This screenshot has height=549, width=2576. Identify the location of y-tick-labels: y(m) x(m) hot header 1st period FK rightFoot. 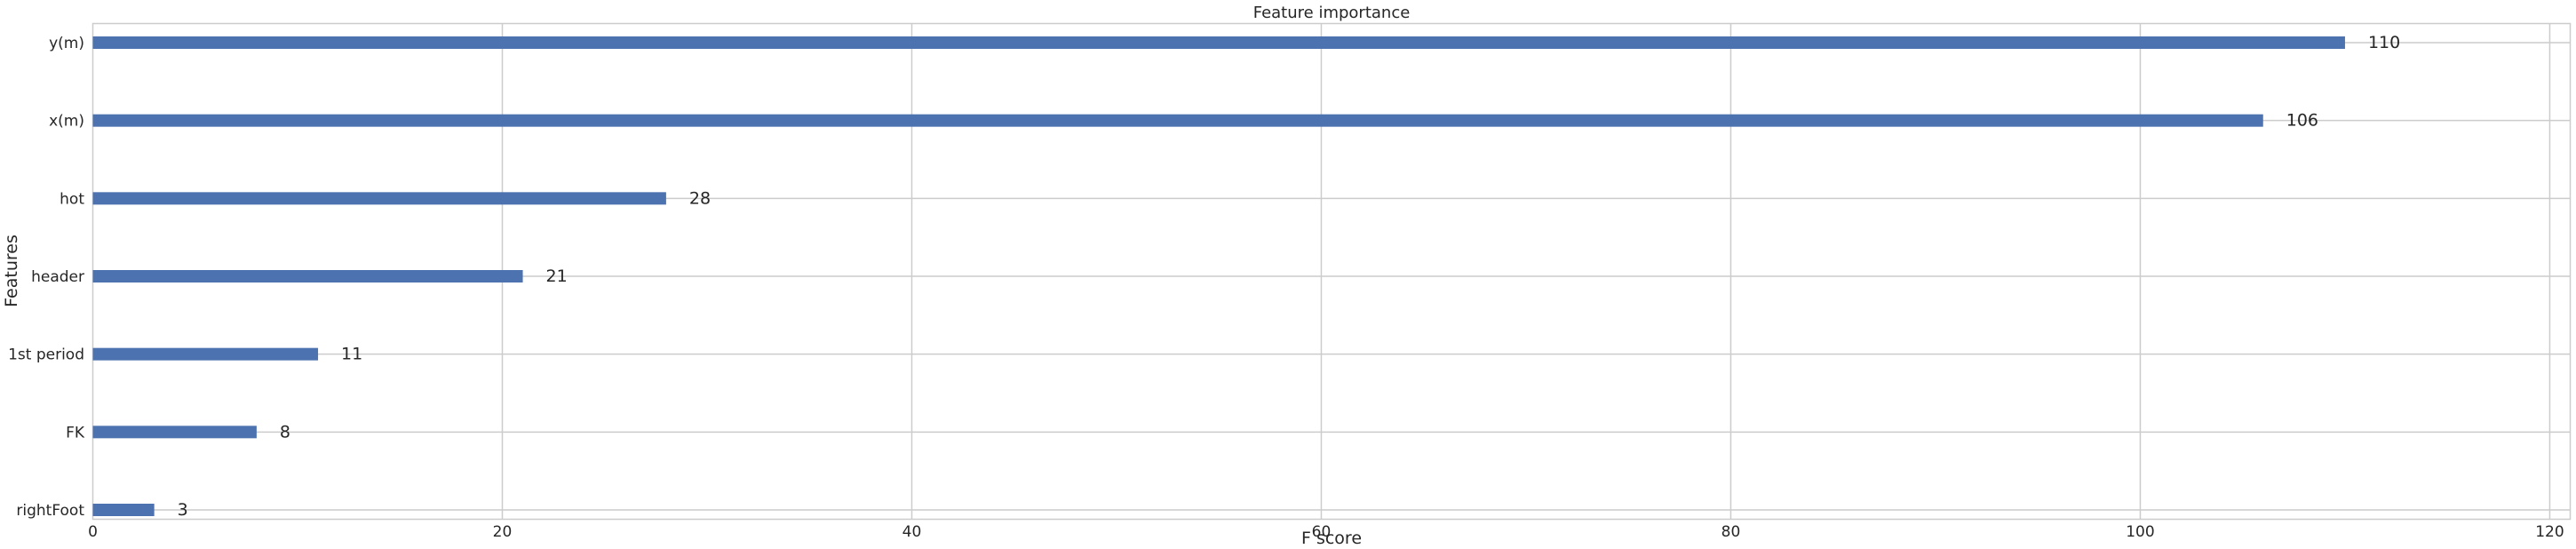
(46, 277).